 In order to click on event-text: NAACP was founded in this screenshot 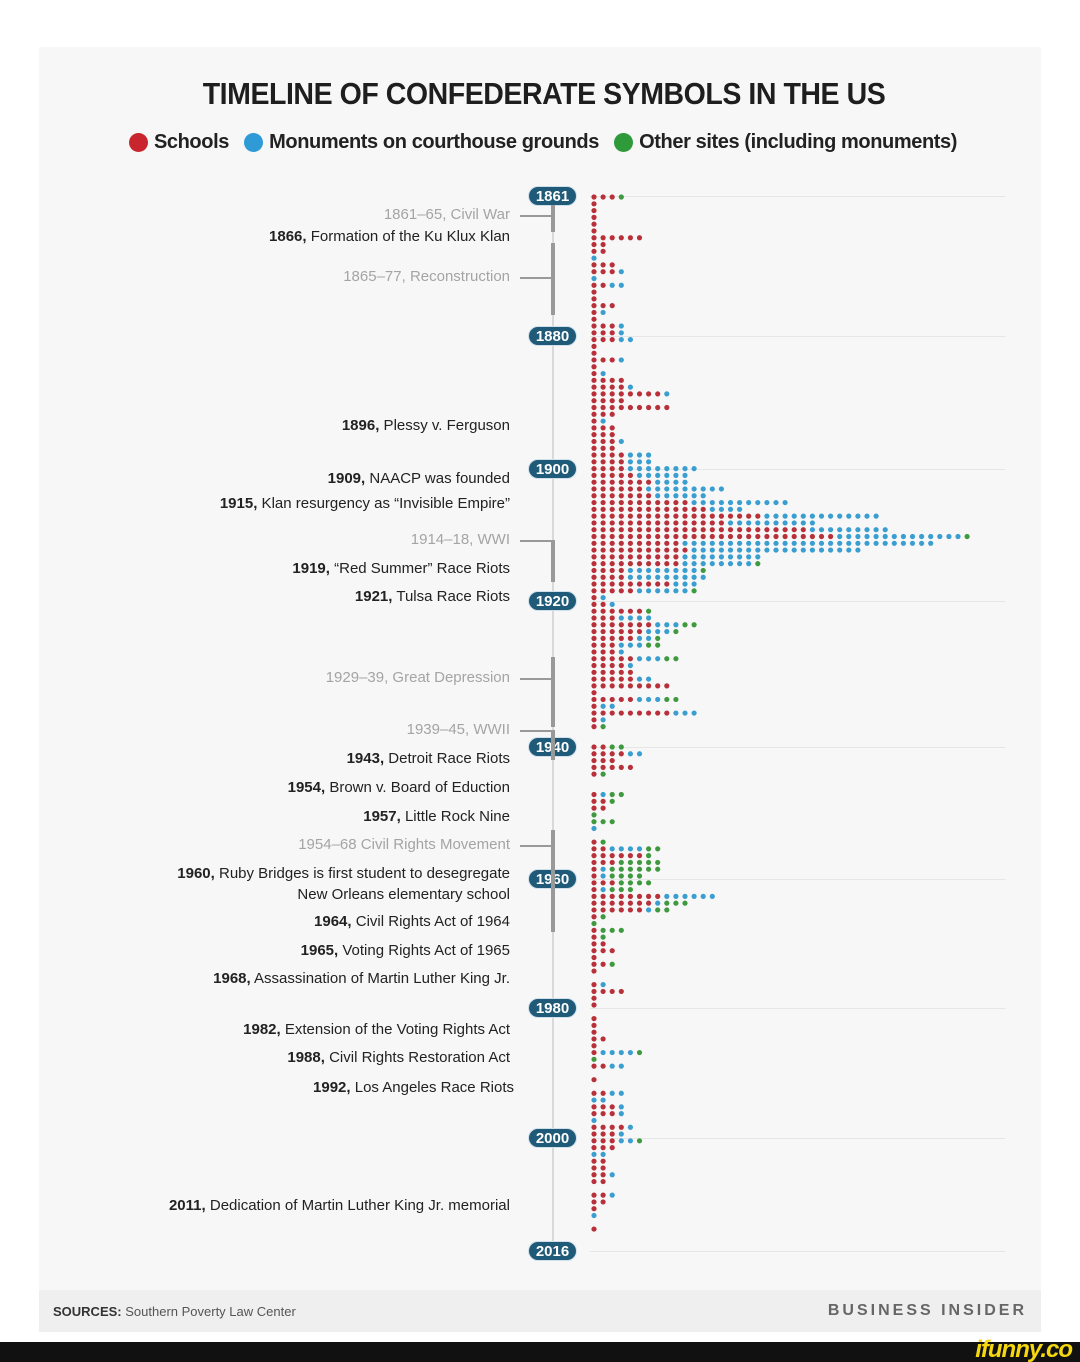, I will do `click(437, 478)`.